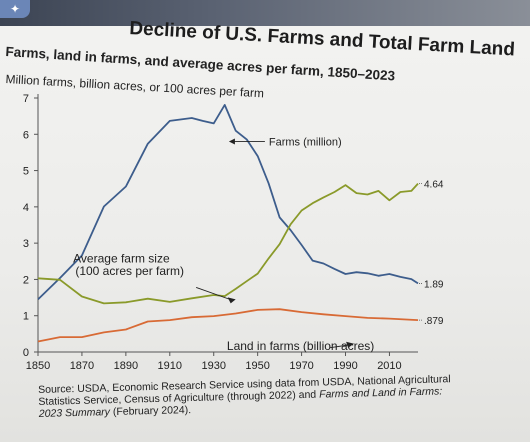 The width and height of the screenshot is (530, 442). I want to click on source-line-3a: 2023 Summary, so click(74, 413).